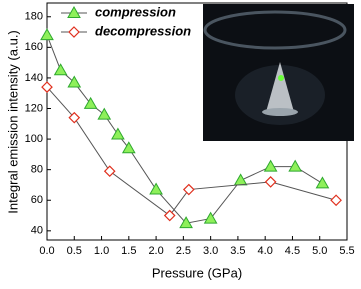 Image resolution: width=361 pixels, height=289 pixels. Describe the element at coordinates (34, 108) in the screenshot. I see `y-tick-label: 120` at that location.